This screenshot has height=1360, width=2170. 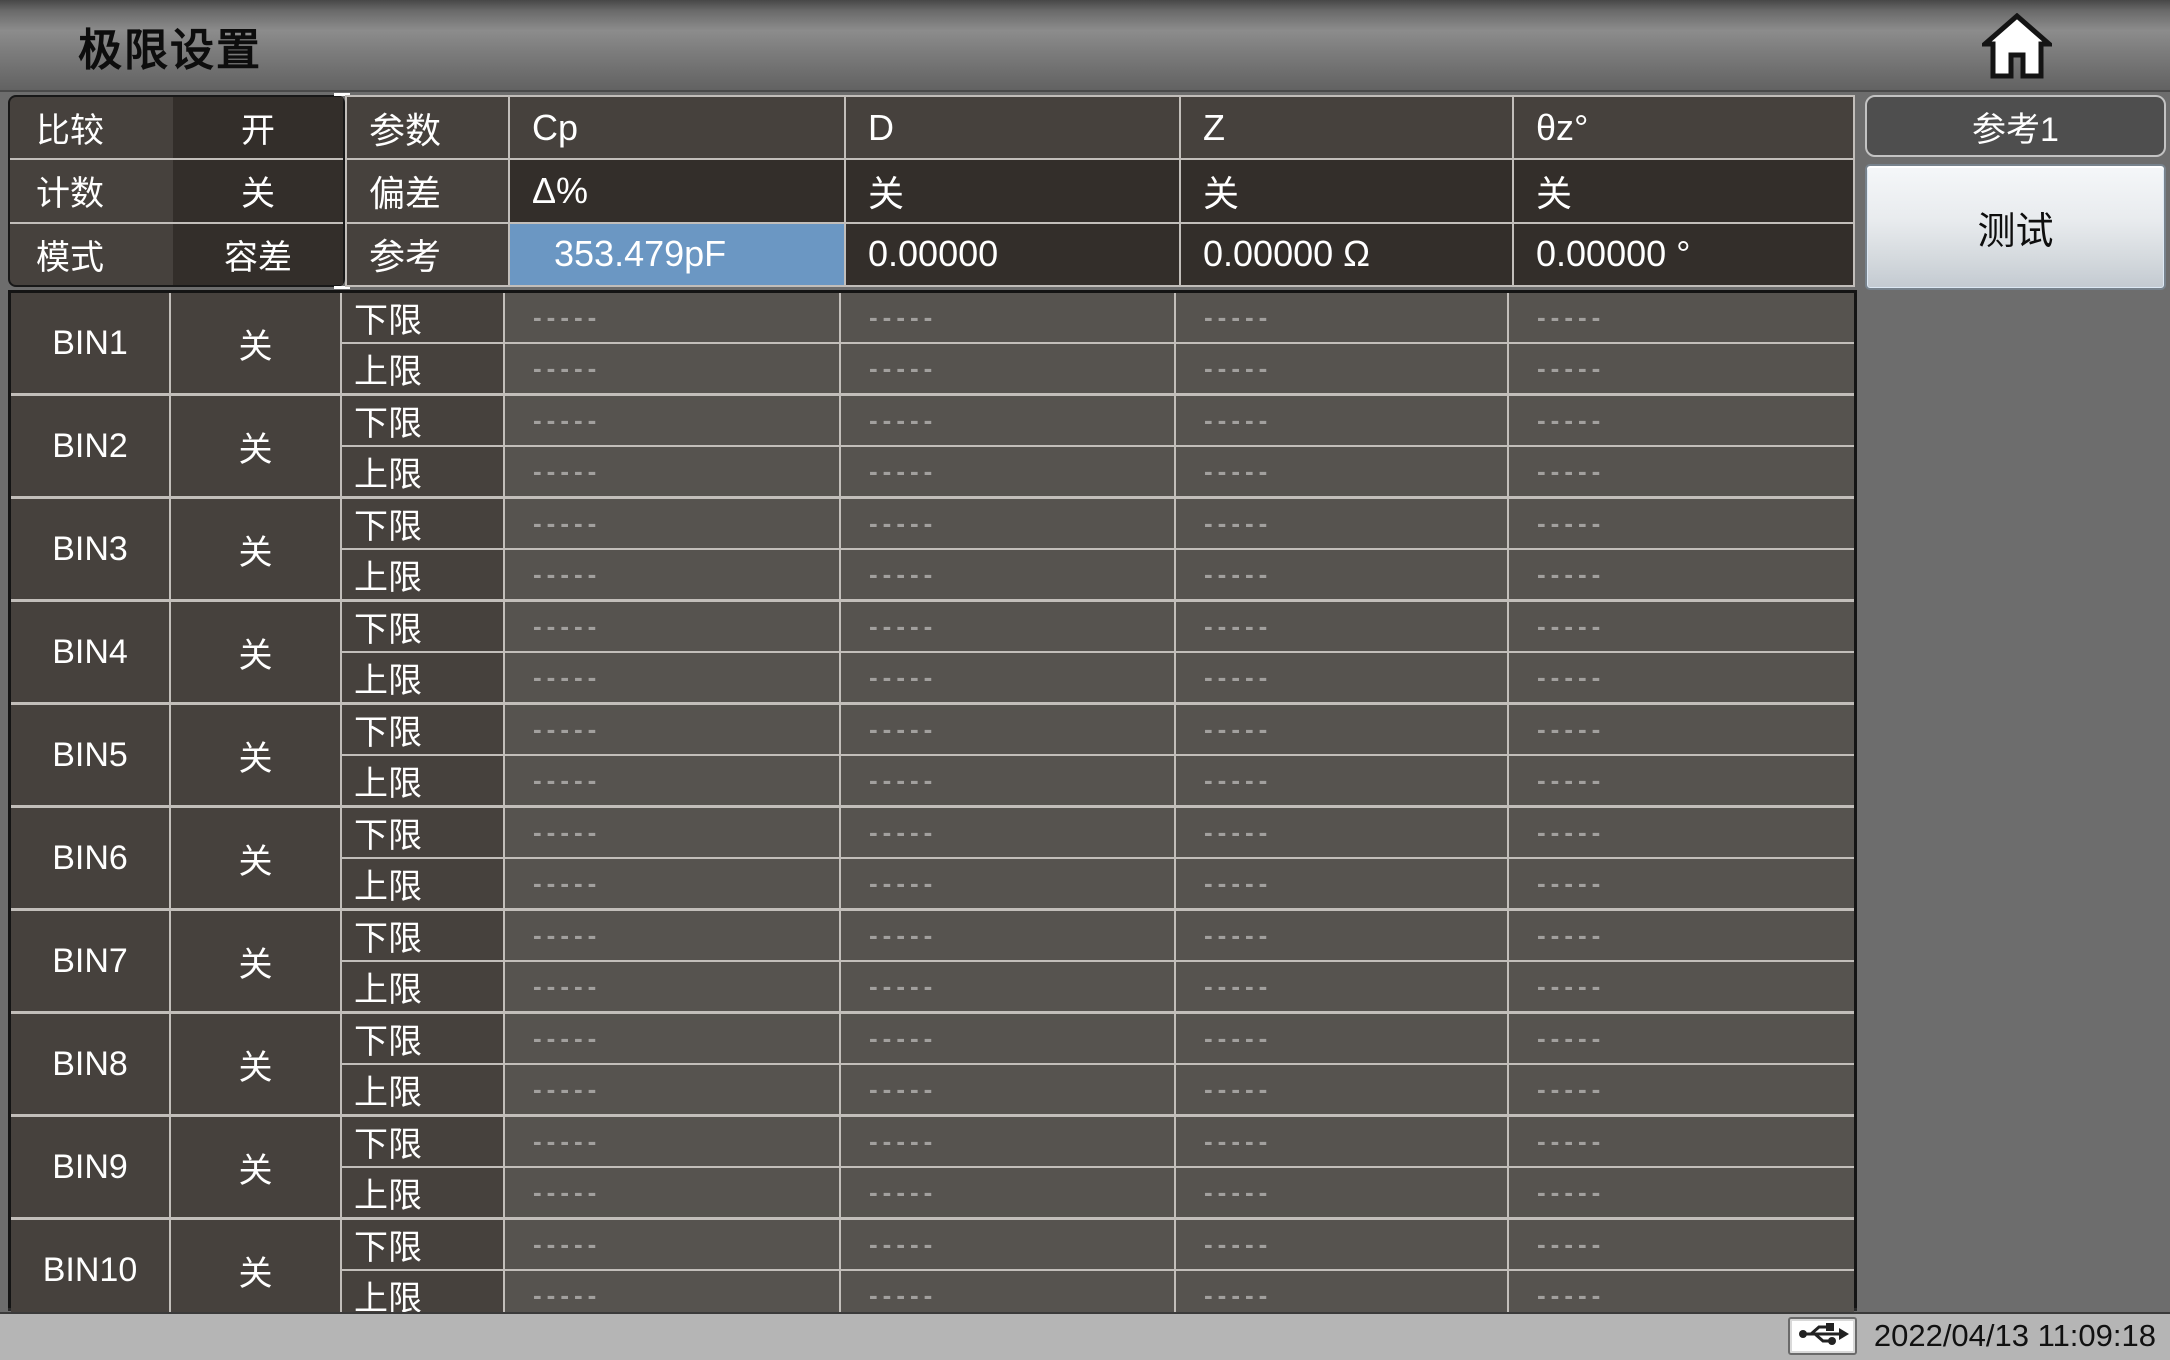 I want to click on mode-value: 容差, so click(x=258, y=254).